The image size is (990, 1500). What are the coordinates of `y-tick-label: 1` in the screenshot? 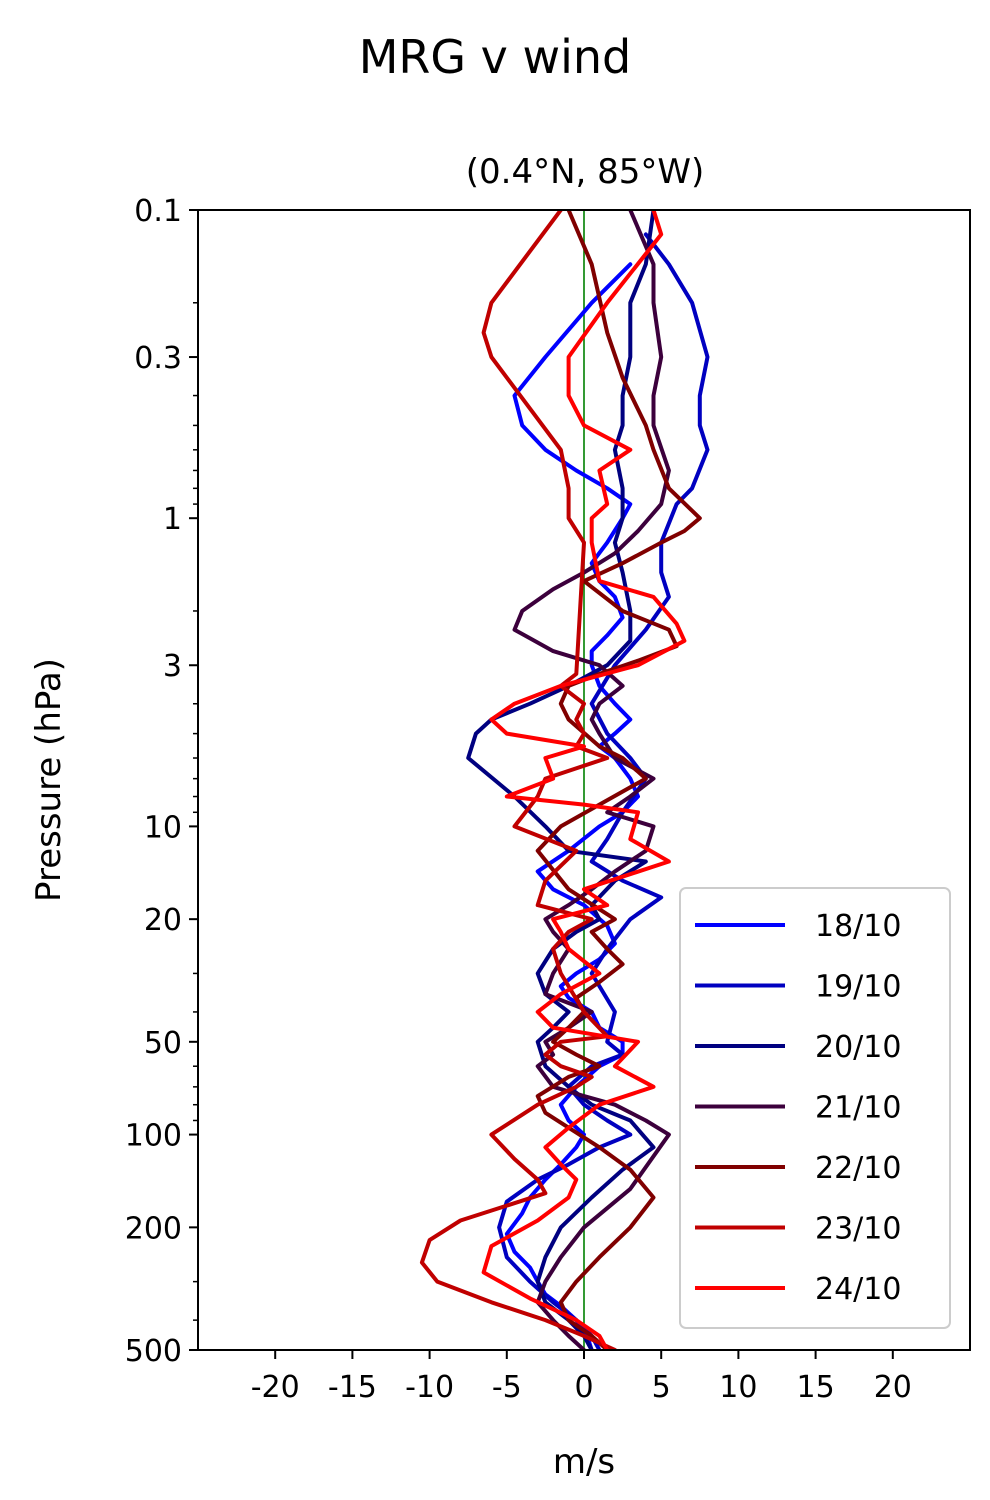 It's located at (172, 519).